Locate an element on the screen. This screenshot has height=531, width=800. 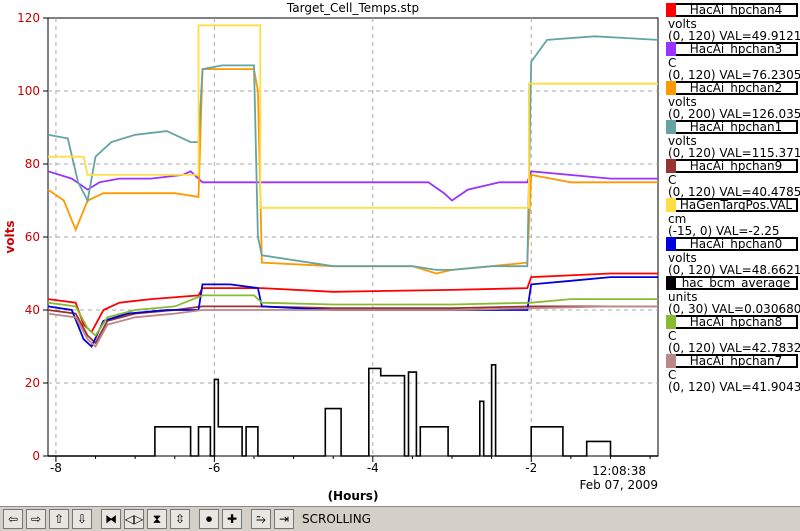
legend-label-box: HacAi_hpchan8 is located at coordinates (732, 322).